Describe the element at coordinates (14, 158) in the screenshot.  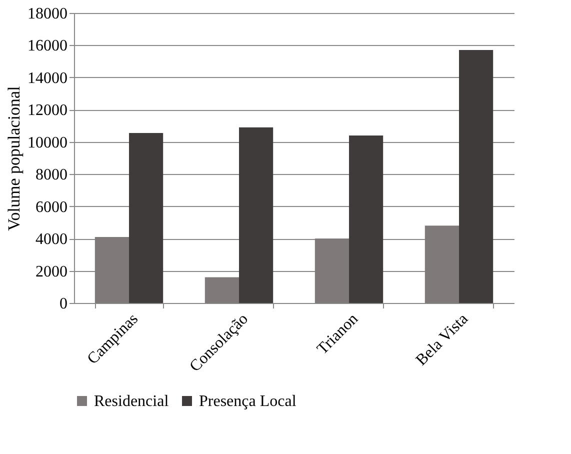
I see `y-axis-title: Volume populacional` at that location.